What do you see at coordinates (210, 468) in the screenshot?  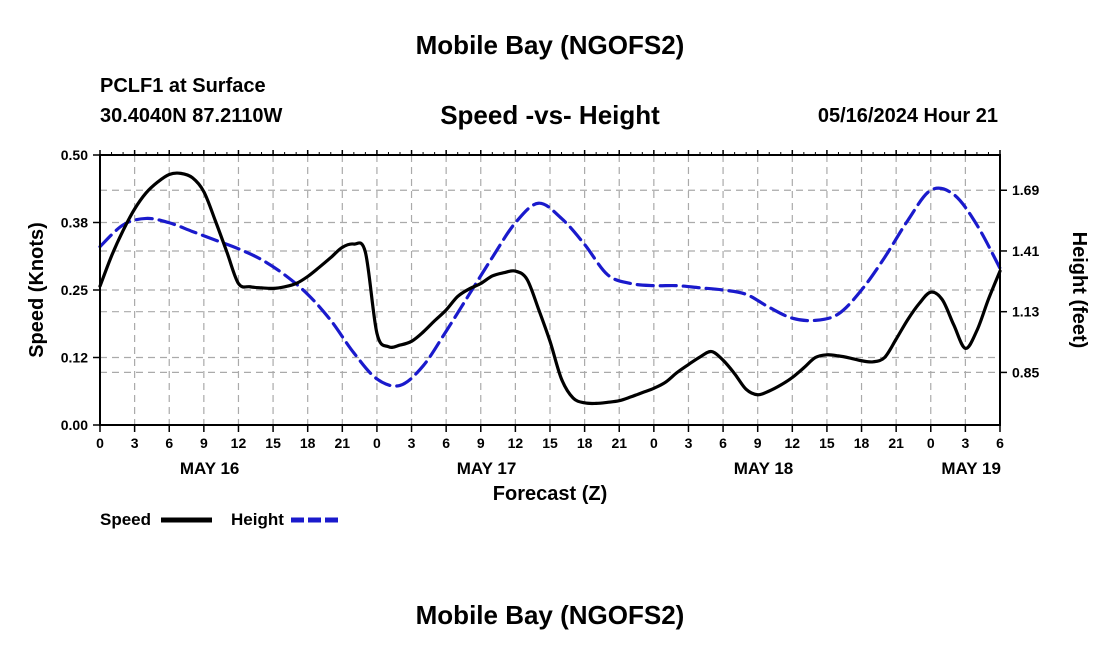 I see `day-label: MAY 16` at bounding box center [210, 468].